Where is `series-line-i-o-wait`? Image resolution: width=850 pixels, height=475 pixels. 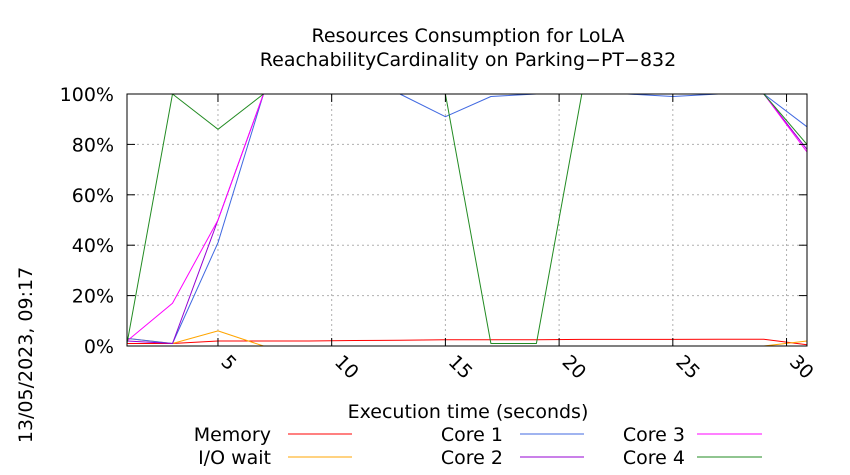
series-line-i-o-wait is located at coordinates (467, 338).